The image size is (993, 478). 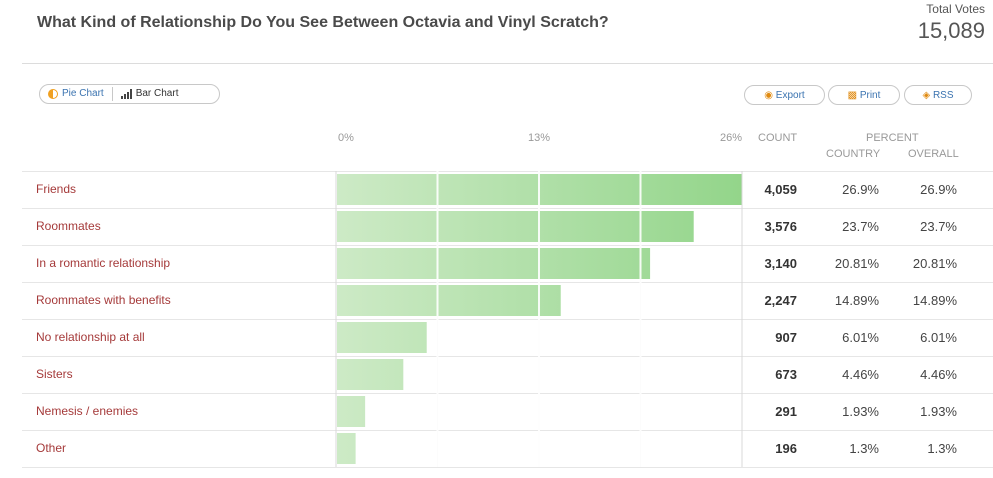 I want to click on pie-chart-label: Pie Chart, so click(x=83, y=93).